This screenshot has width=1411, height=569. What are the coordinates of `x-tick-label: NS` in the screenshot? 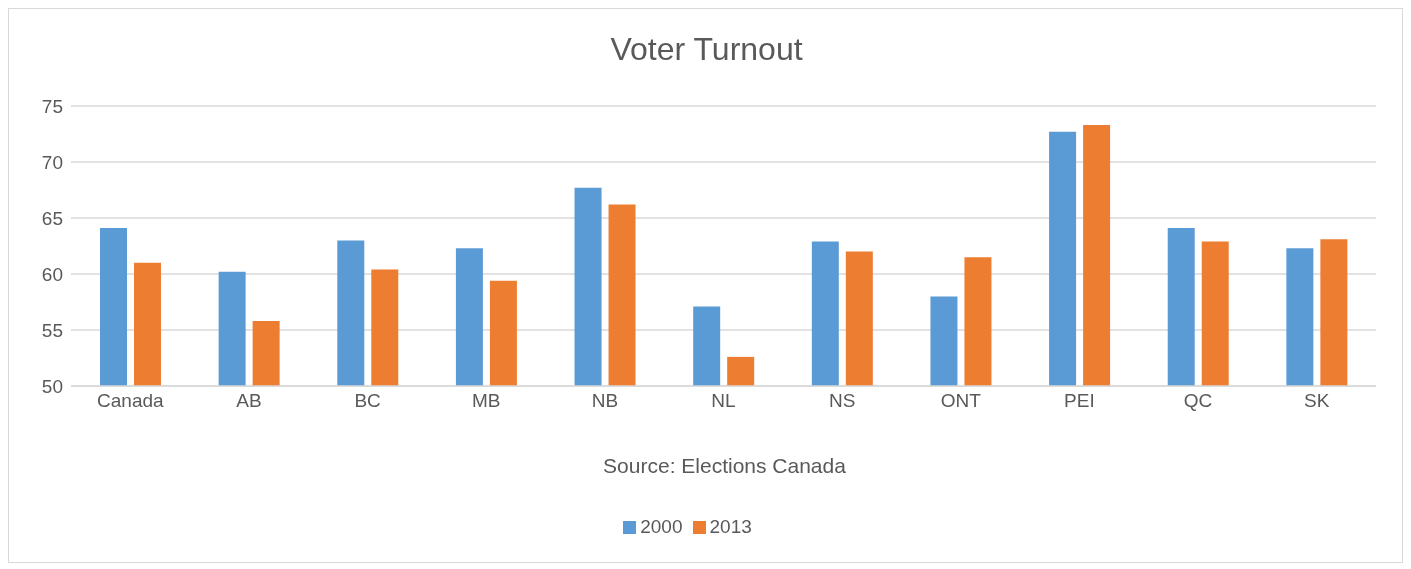 It's located at (842, 401).